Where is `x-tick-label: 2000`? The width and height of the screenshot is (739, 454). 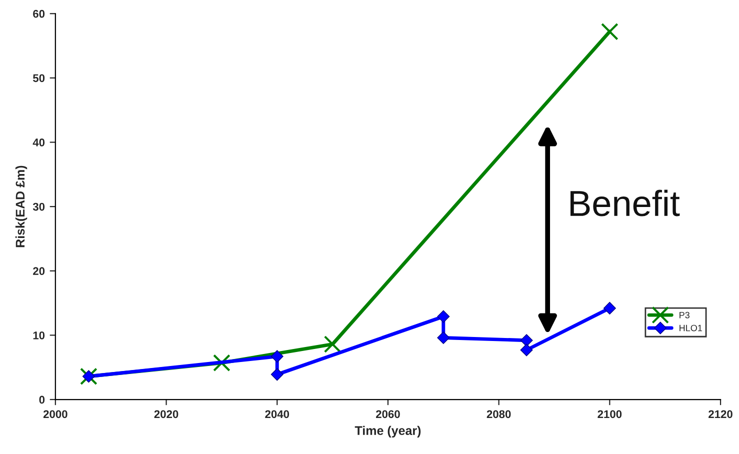
x-tick-label: 2000 is located at coordinates (55, 414).